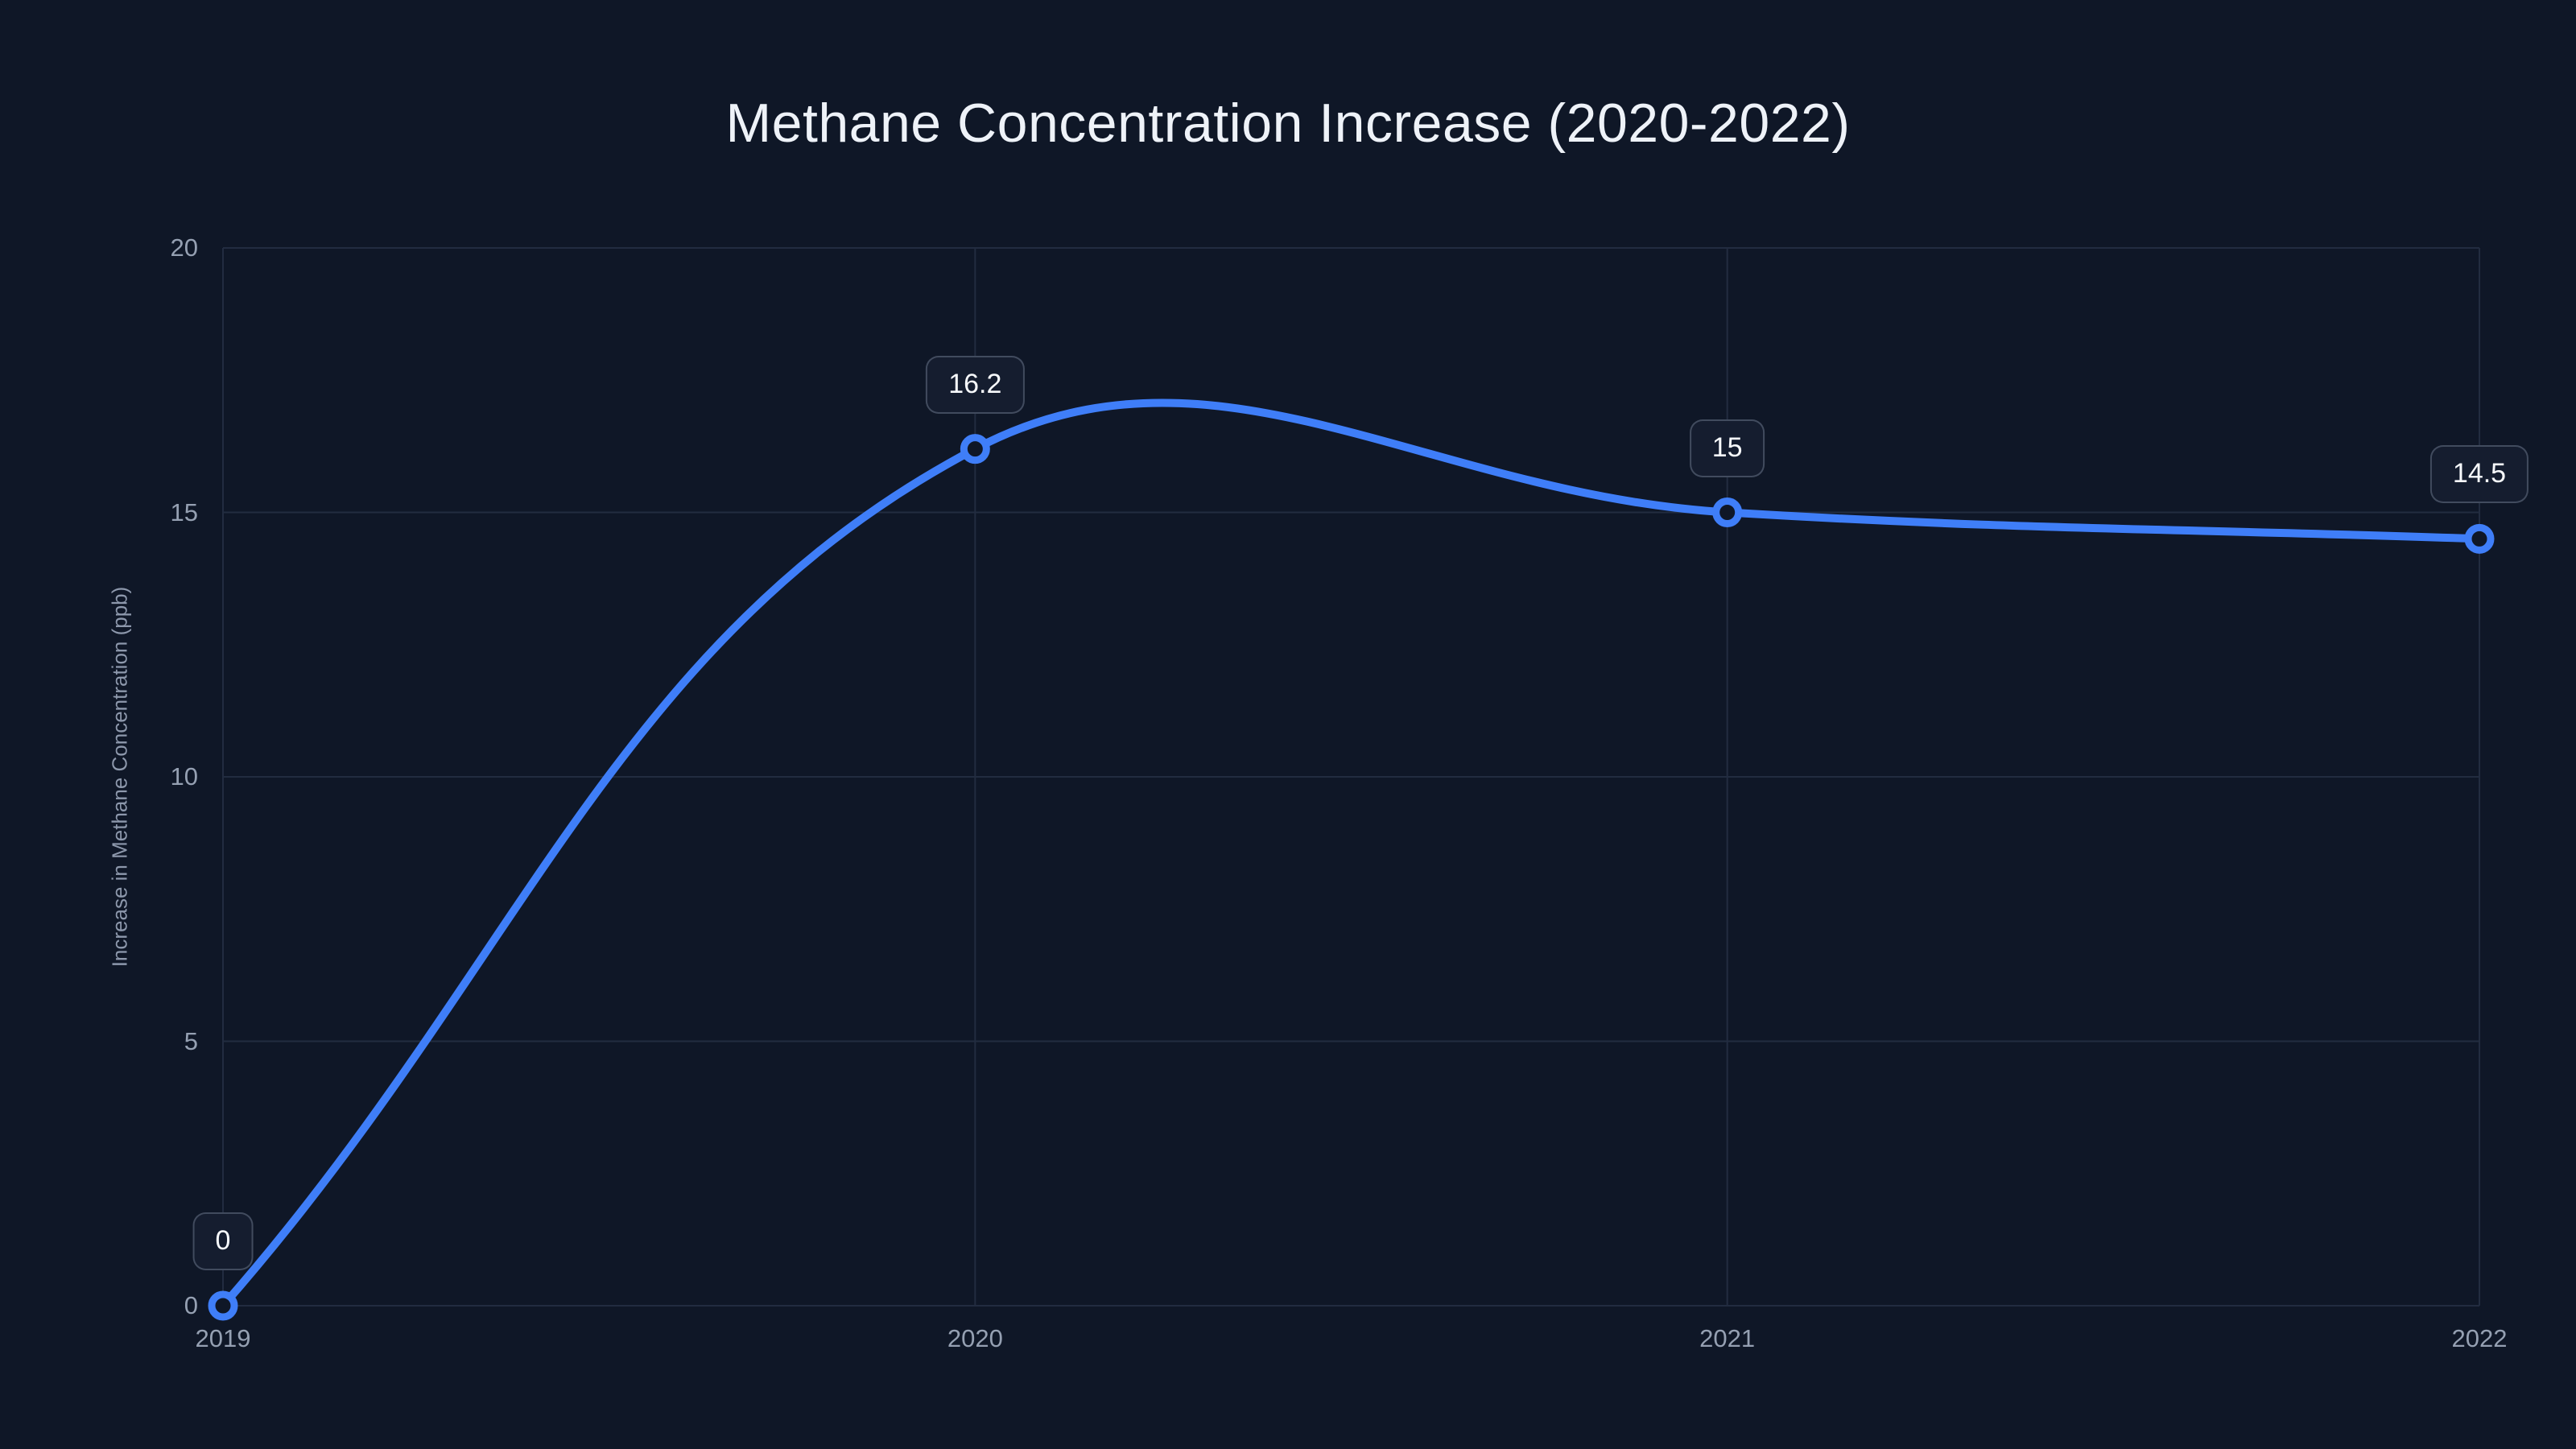 This screenshot has width=2576, height=1449. What do you see at coordinates (1727, 1338) in the screenshot?
I see `x-tick-label: 2021` at bounding box center [1727, 1338].